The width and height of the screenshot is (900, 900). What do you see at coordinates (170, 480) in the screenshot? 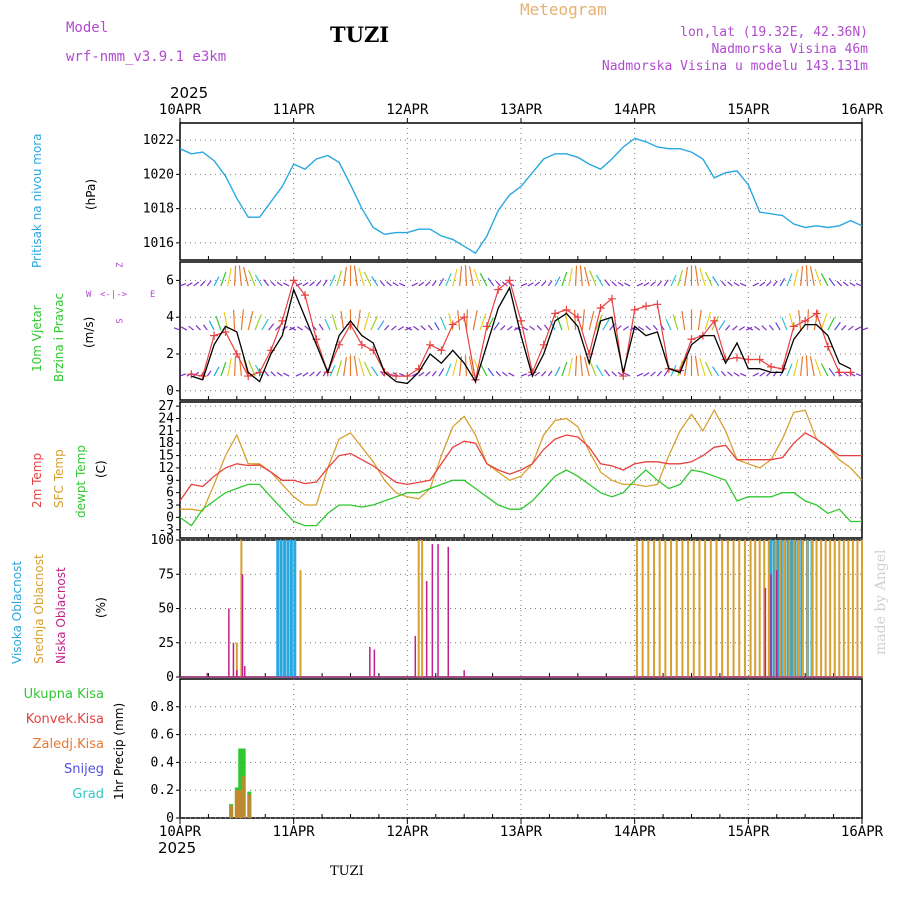
I see `y-tick-label: 9` at bounding box center [170, 480].